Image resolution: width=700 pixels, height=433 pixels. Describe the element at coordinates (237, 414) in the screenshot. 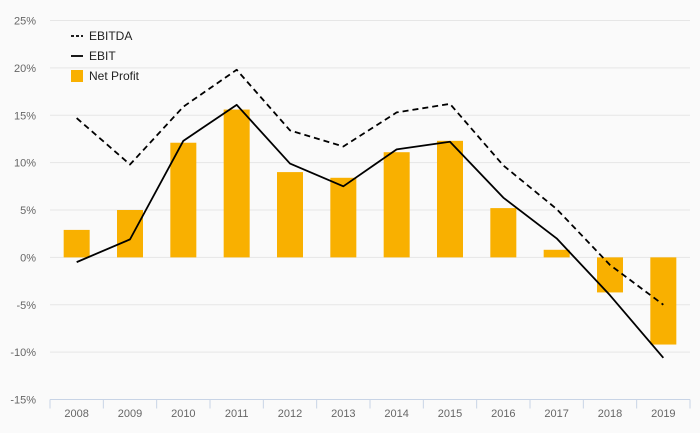

I see `x-tick-label: 2011` at that location.